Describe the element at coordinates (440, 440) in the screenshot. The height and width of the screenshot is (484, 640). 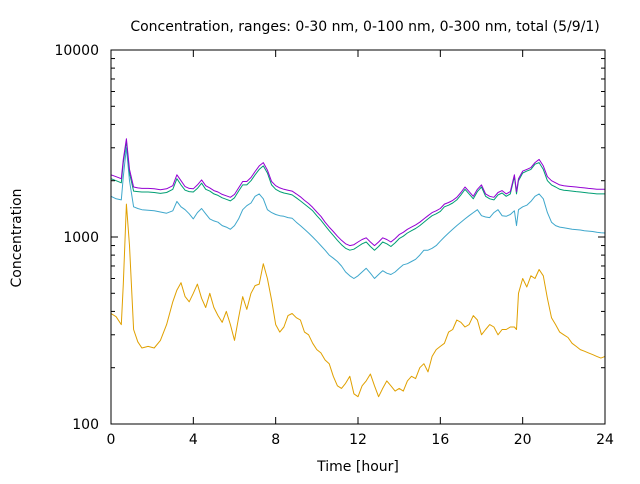
I see `x-tick-label: 16` at that location.